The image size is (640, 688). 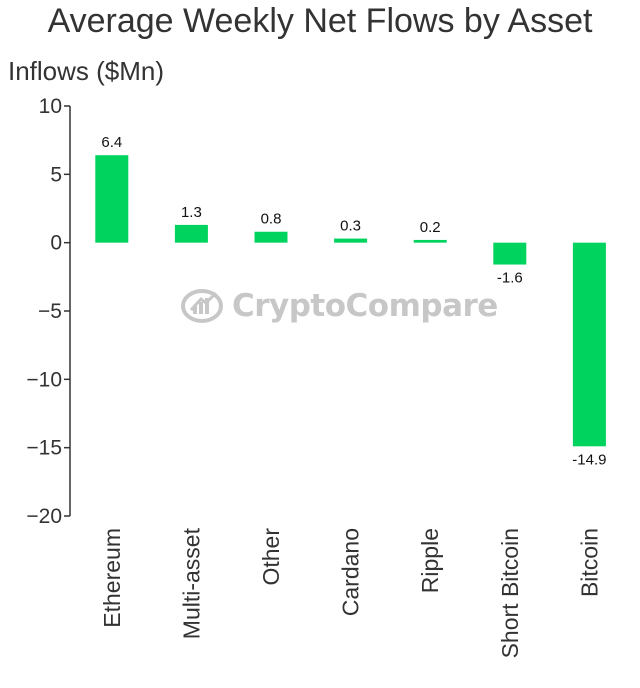 What do you see at coordinates (589, 562) in the screenshot?
I see `x-category-label: Bitcoin` at bounding box center [589, 562].